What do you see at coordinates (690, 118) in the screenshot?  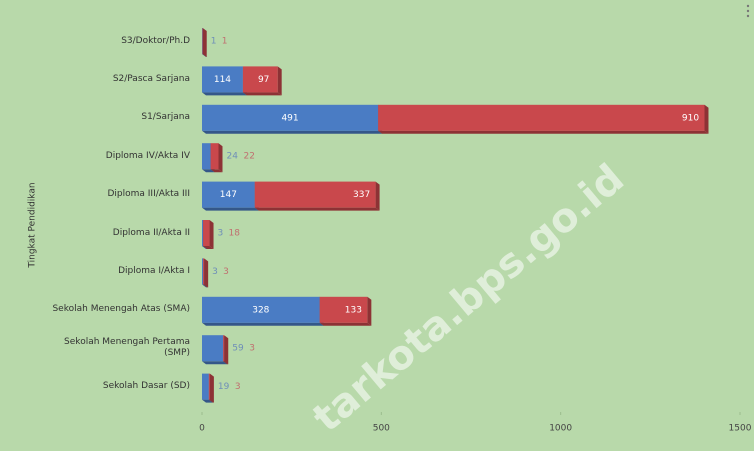 I see `value-label: 910` at bounding box center [690, 118].